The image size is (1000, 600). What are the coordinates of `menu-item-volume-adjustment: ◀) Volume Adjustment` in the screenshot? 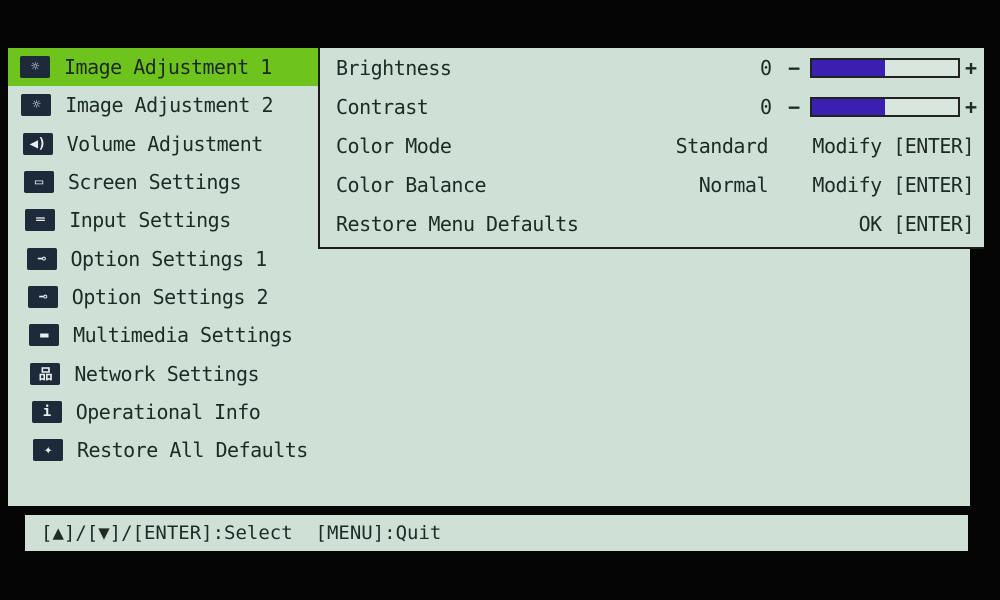 It's located at (163, 144).